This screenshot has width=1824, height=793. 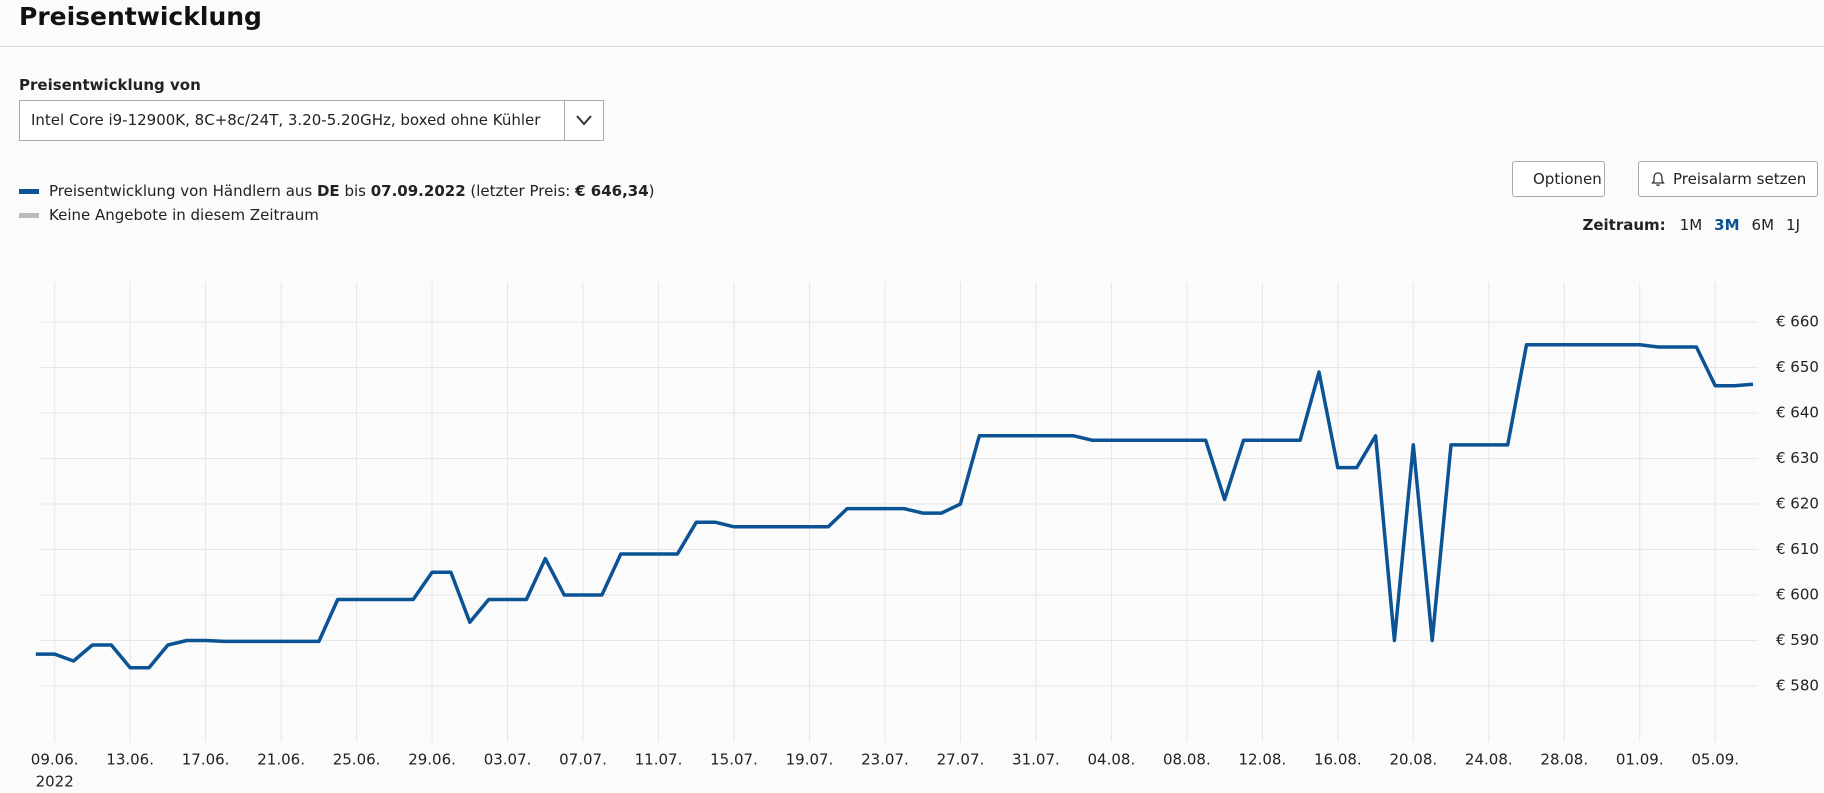 I want to click on page-title: Preisentwicklung, so click(x=140, y=16).